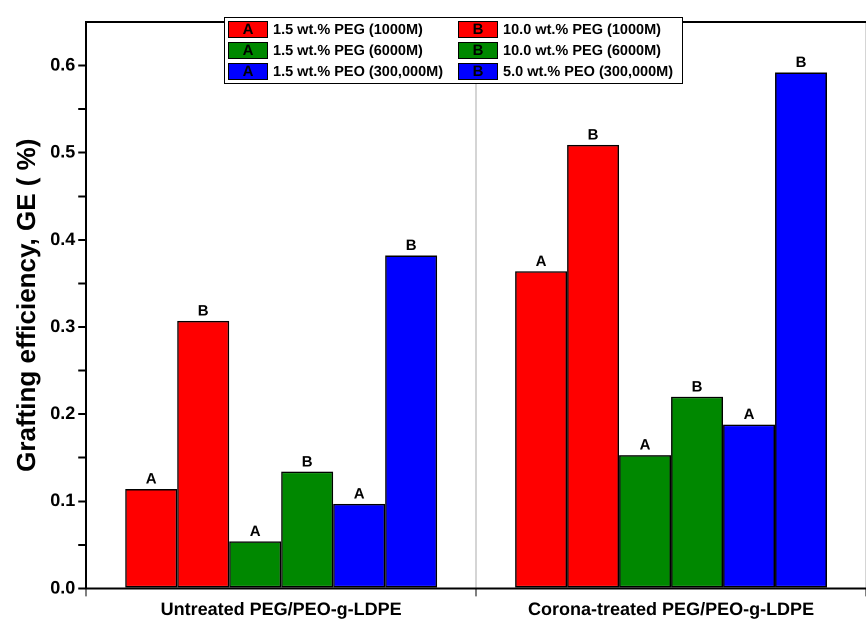  Describe the element at coordinates (25, 305) in the screenshot. I see `y-axis-title: Grafting efficiency, GE ( %)` at that location.